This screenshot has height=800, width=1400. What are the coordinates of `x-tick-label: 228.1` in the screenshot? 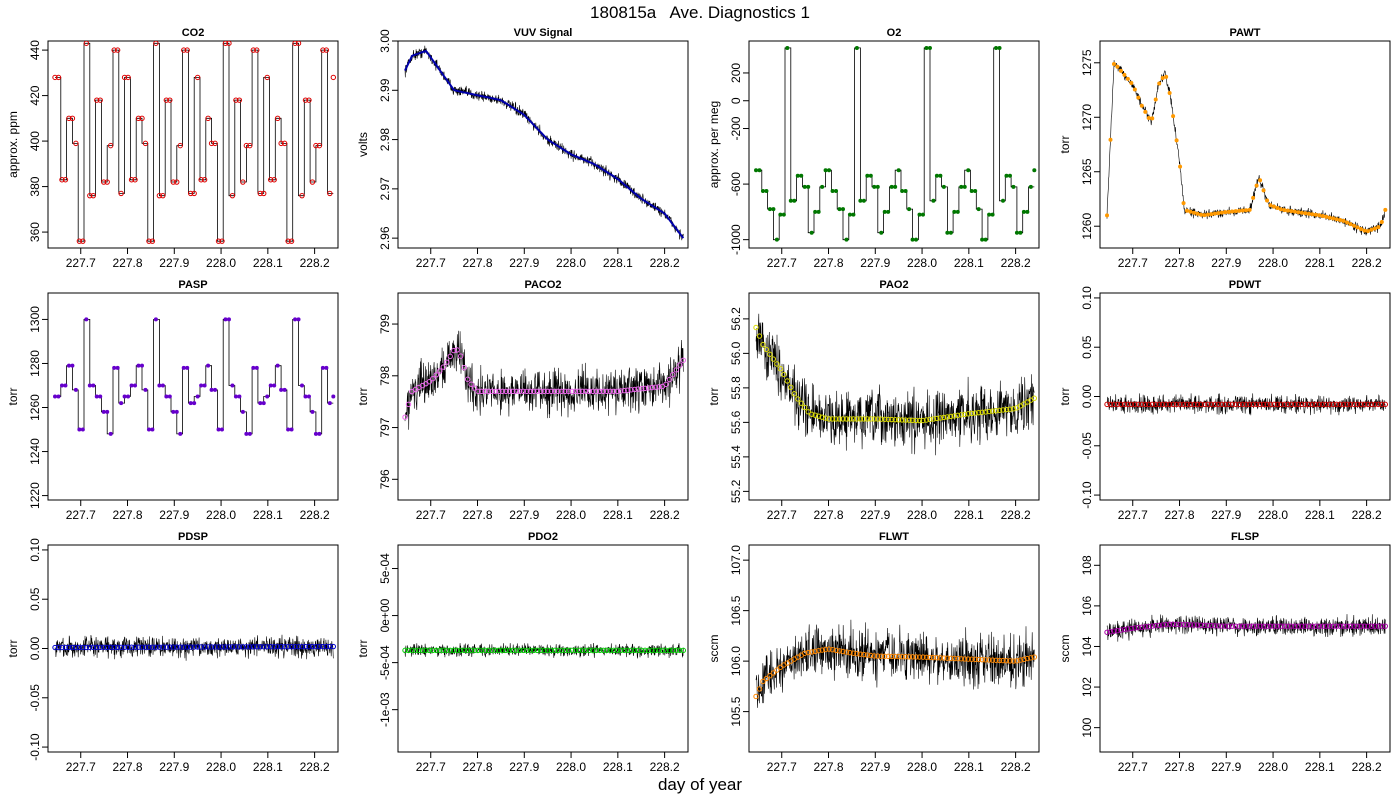 It's located at (1320, 515).